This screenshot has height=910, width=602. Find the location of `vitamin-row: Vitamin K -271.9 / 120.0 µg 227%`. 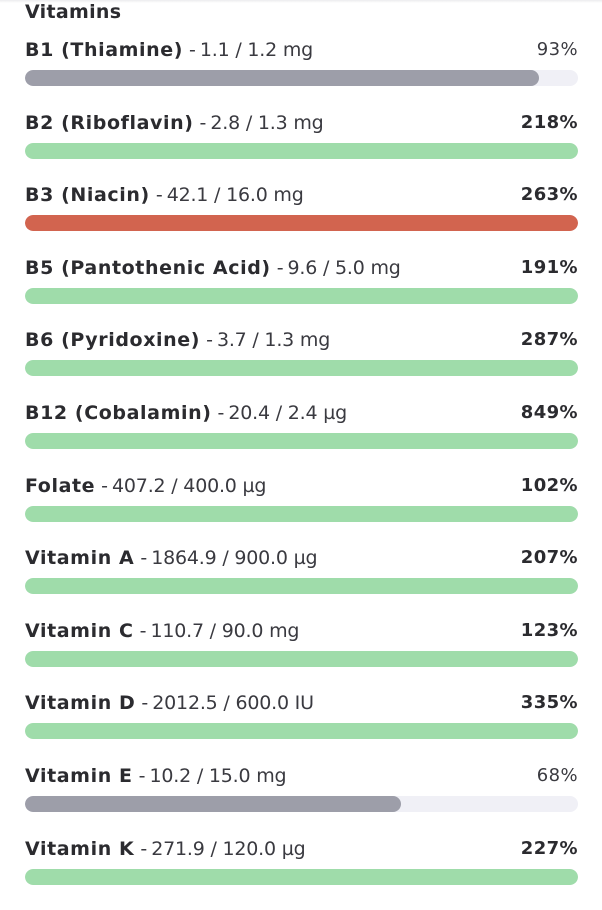

vitamin-row: Vitamin K -271.9 / 120.0 µg 227% is located at coordinates (301, 874).